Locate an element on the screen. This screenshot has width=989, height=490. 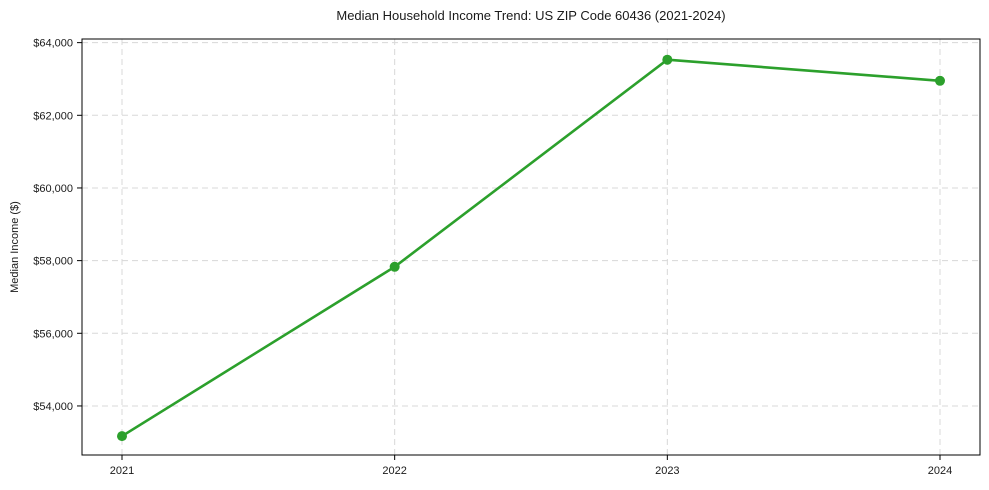
x-tick-label: 2022 is located at coordinates (394, 471).